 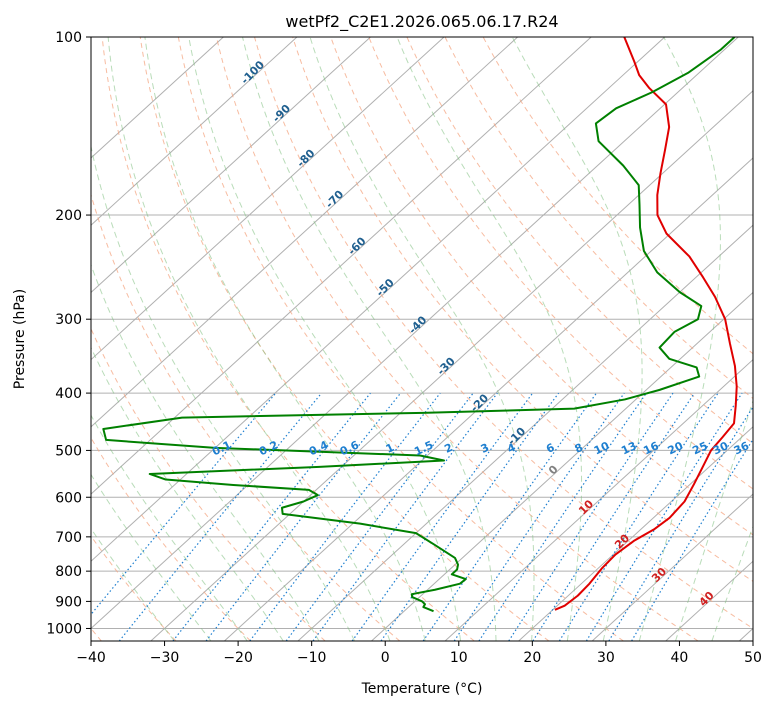 I want to click on x-tick-label: 20, so click(x=532, y=658).